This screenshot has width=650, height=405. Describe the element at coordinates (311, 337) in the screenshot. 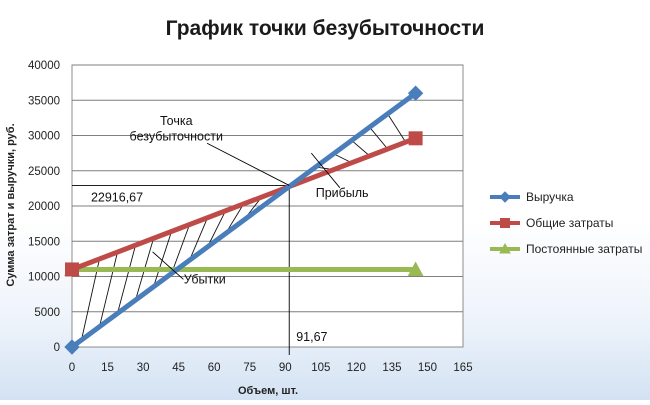

I see `break-even-x-label: 91,67` at that location.